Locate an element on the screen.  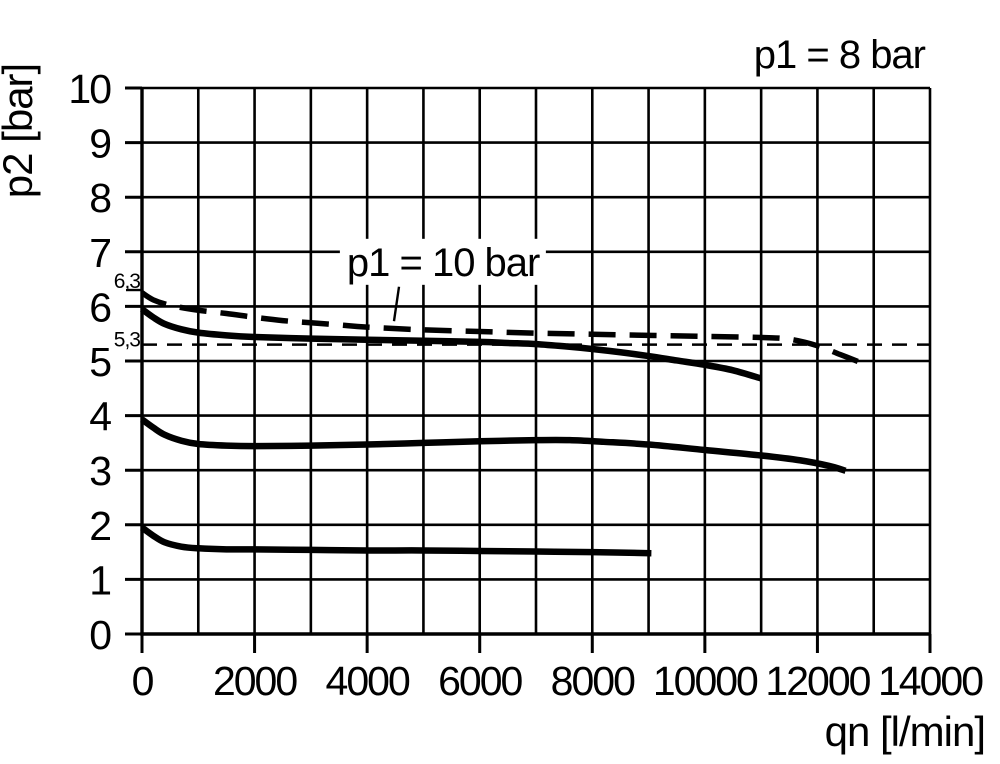
curve-lower-curve is located at coordinates (396, 540).